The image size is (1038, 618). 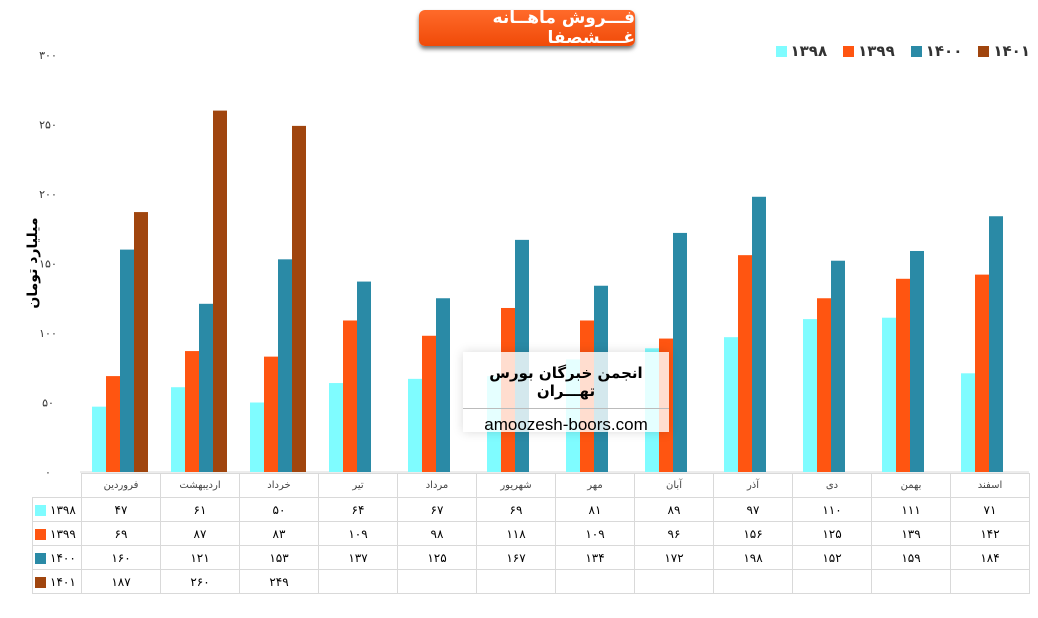 What do you see at coordinates (57, 533) in the screenshot?
I see `table-series-label: ۱۳۹۹` at bounding box center [57, 533].